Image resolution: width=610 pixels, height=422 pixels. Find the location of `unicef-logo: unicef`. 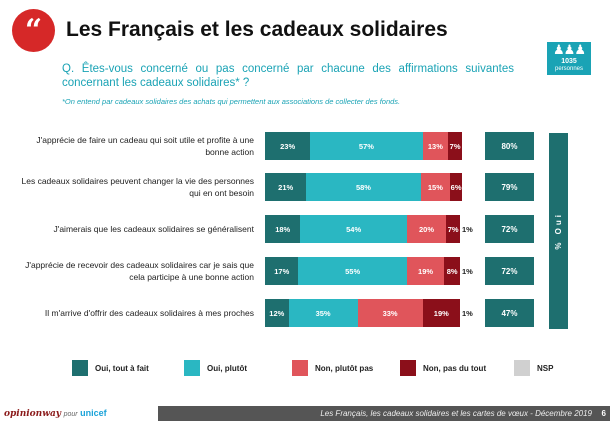

unicef-logo: unicef is located at coordinates (93, 413).